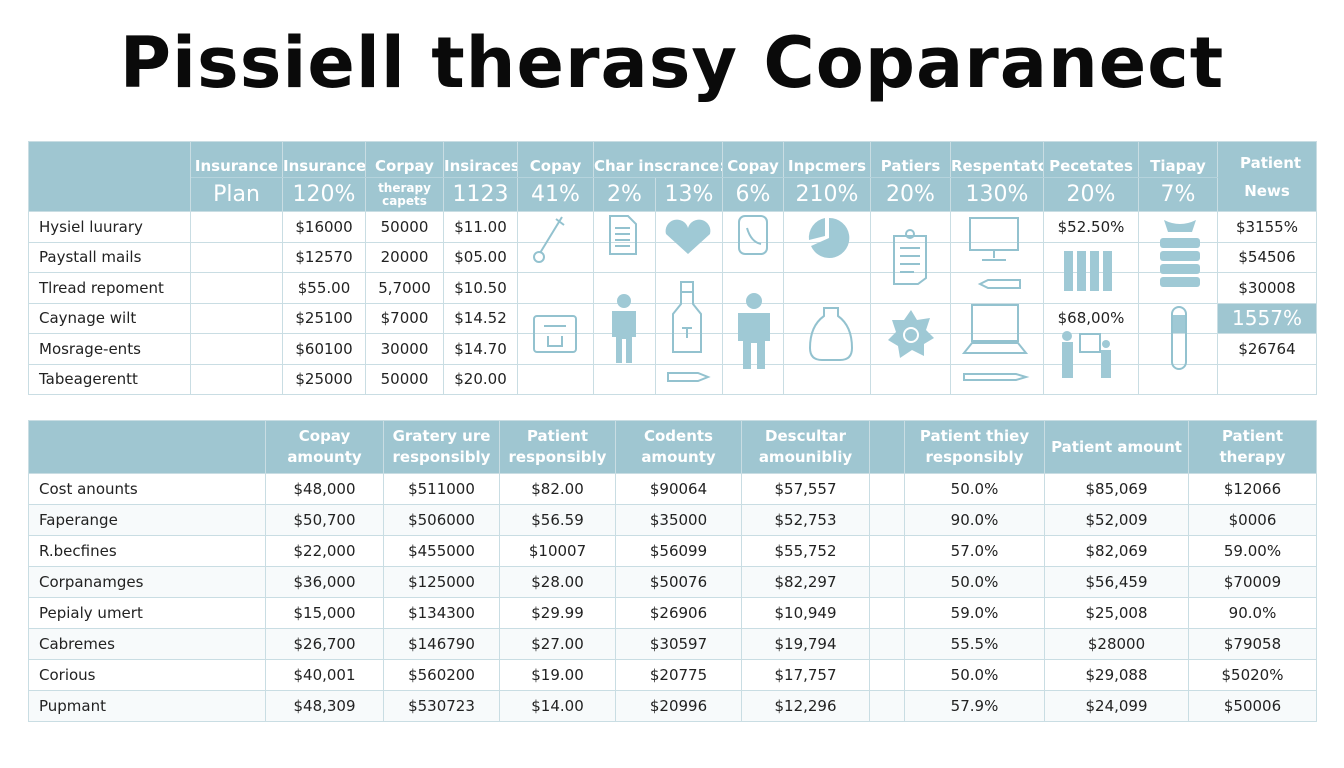 The image size is (1344, 768). I want to click on column-header-value: Plan, so click(236, 194).